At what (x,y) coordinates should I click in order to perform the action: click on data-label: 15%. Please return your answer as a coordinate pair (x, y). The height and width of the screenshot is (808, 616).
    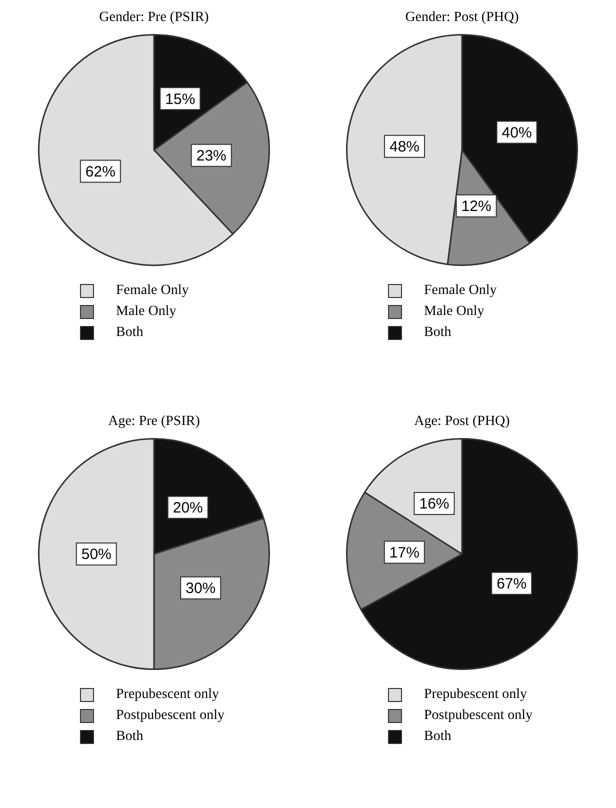
    Looking at the image, I should click on (180, 99).